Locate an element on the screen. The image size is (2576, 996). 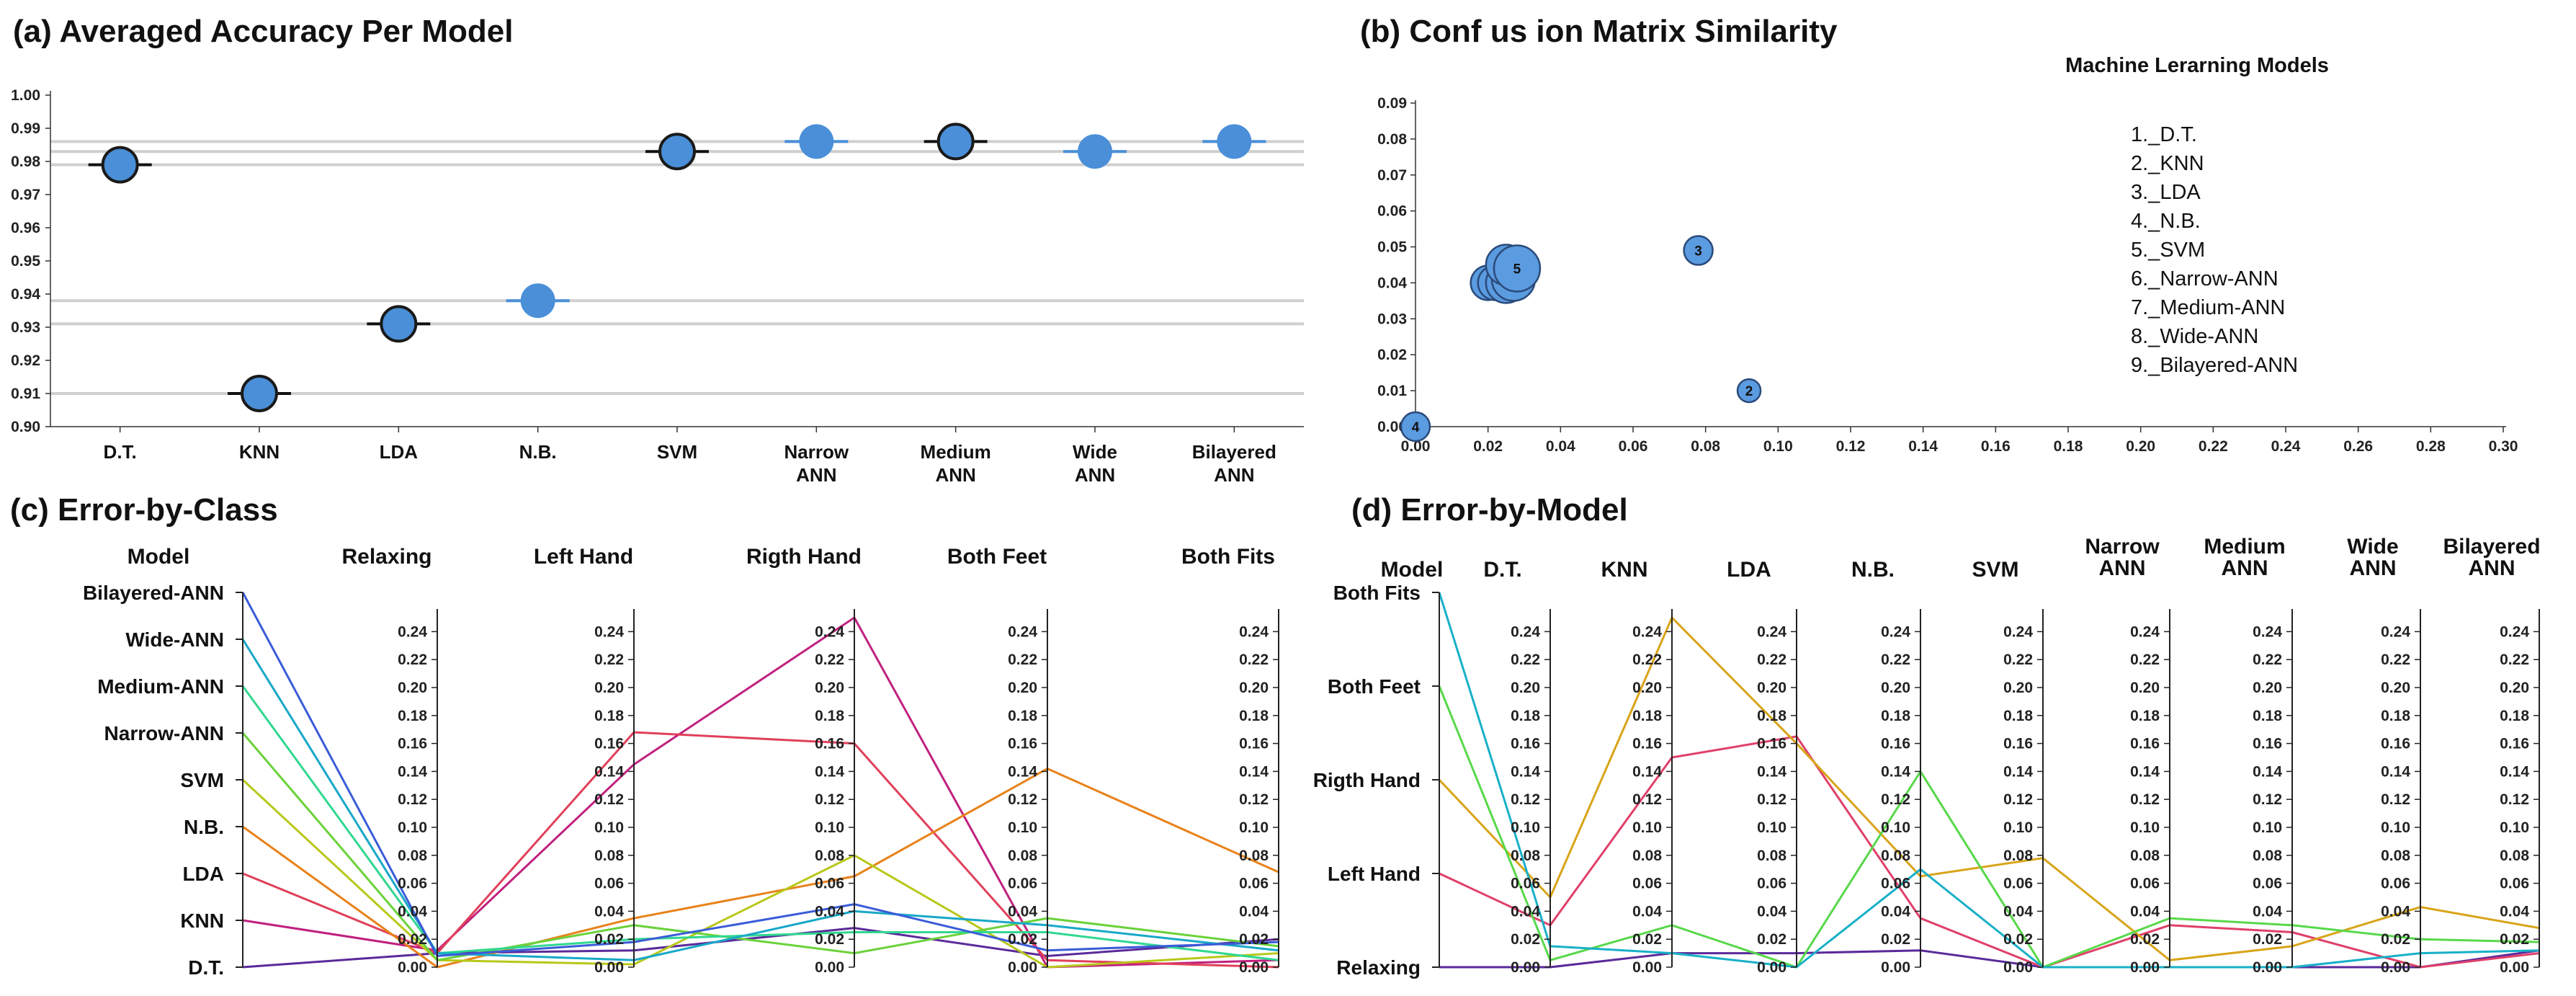
x-tick-label: Wide is located at coordinates (1095, 452).